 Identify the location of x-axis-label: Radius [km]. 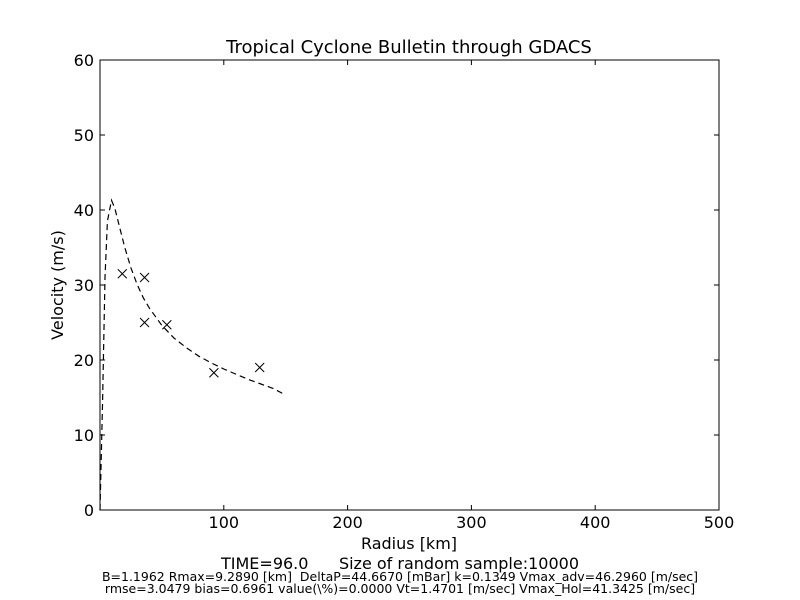
(409, 543).